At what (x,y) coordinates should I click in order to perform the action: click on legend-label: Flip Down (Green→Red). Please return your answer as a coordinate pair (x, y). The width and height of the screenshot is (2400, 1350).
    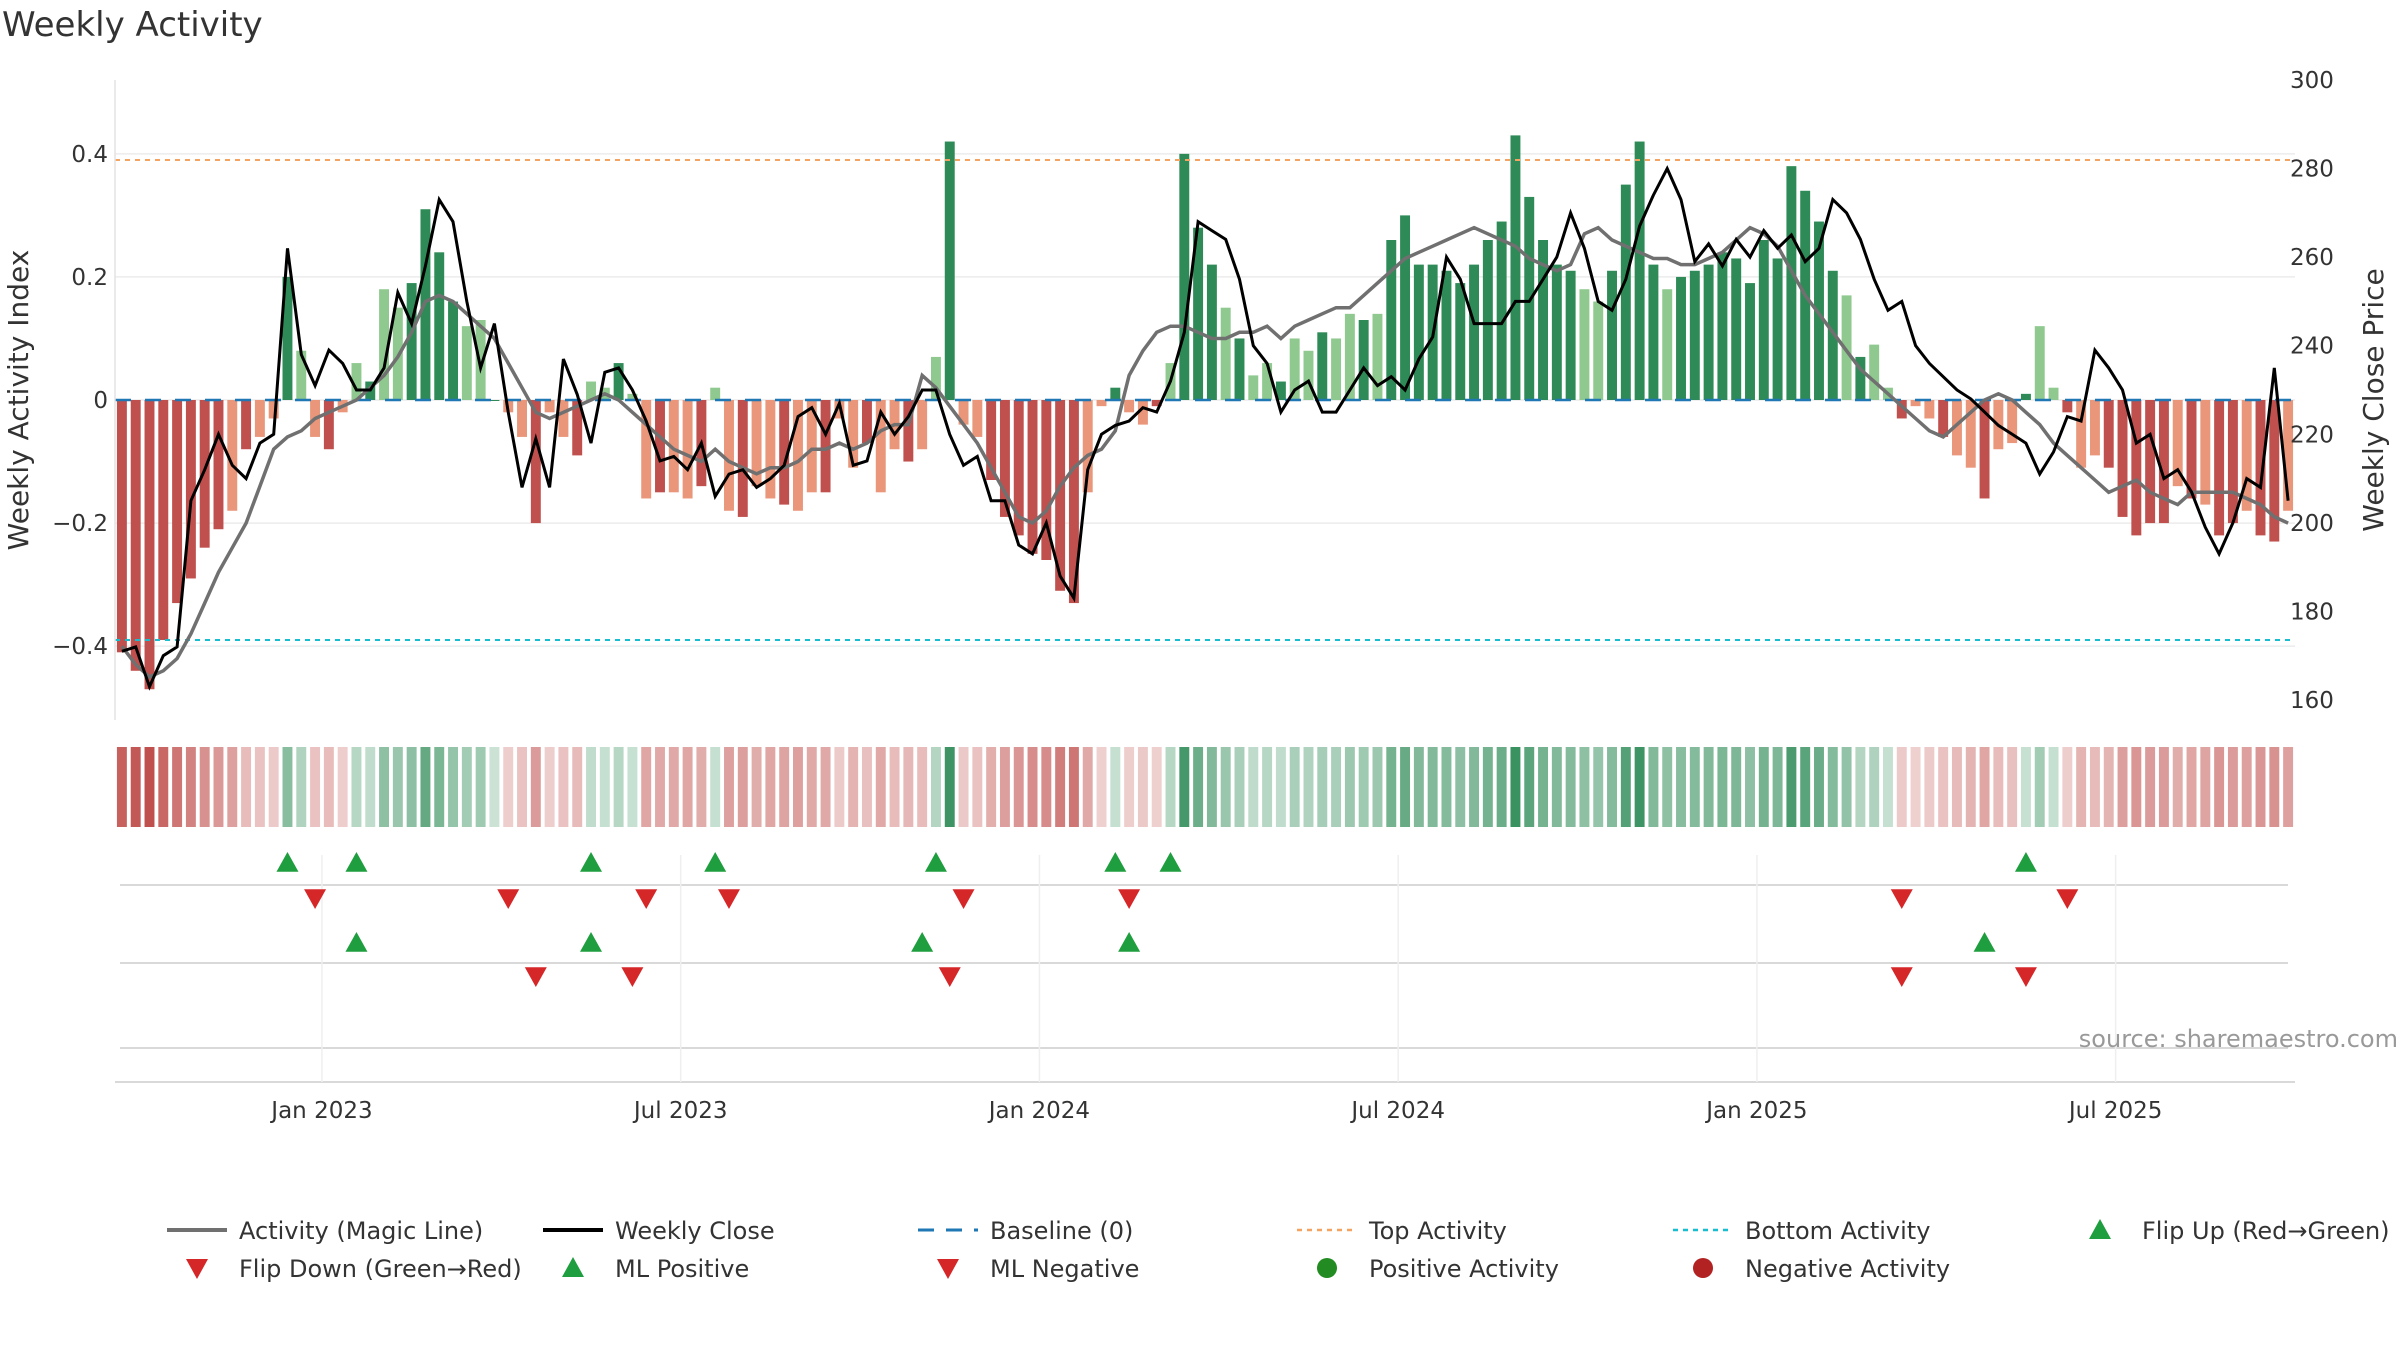
    Looking at the image, I should click on (380, 1269).